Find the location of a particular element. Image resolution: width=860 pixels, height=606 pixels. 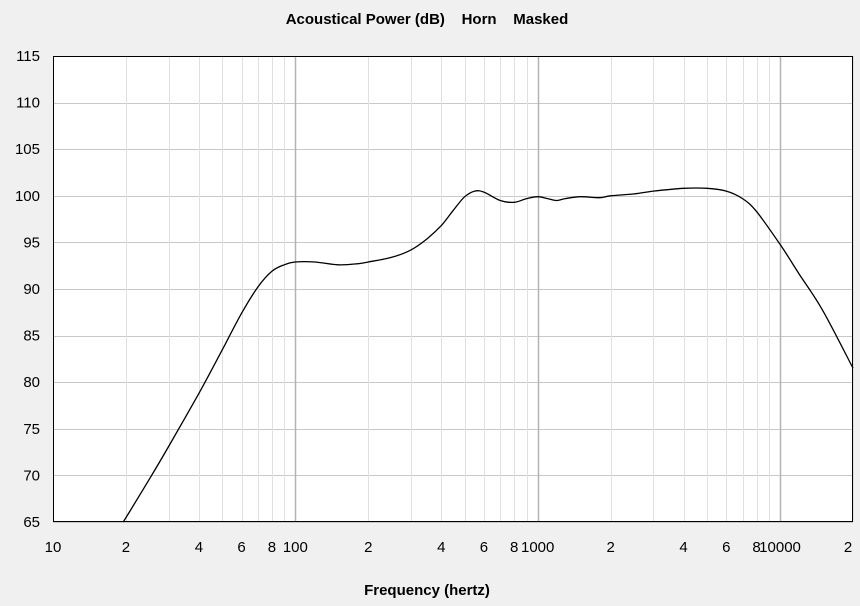

y-tick-label: 65 is located at coordinates (31, 522).